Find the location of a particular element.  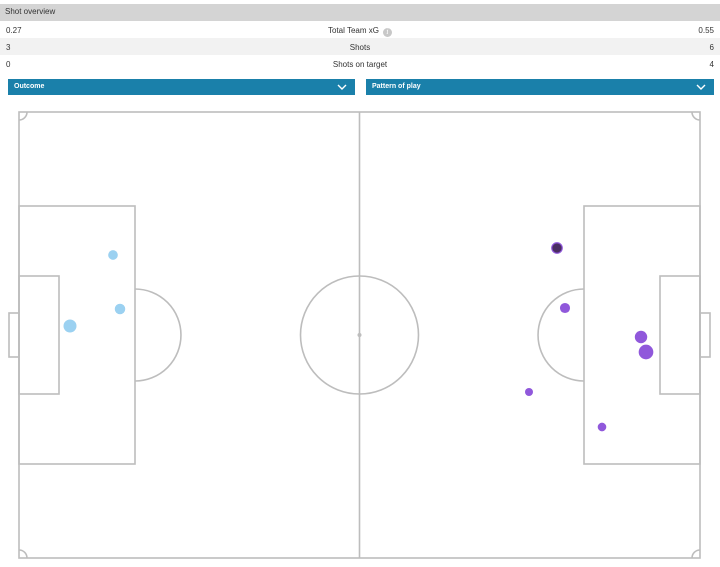

shots-label: Shots is located at coordinates (360, 47).